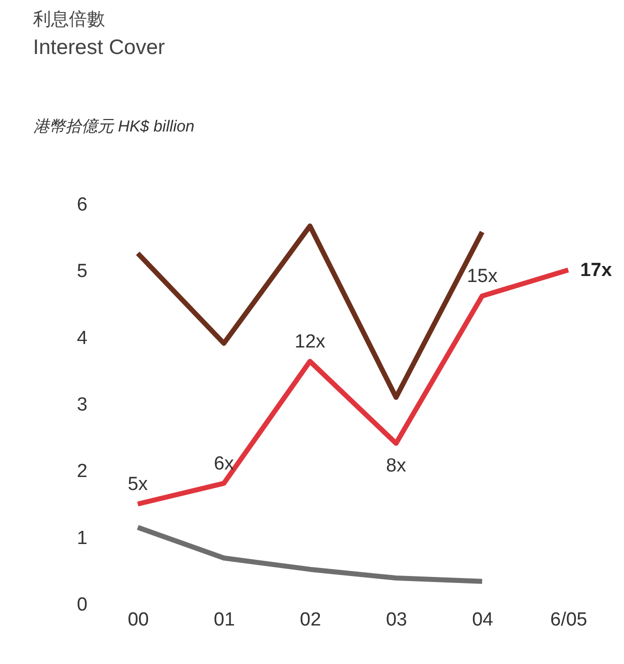 The height and width of the screenshot is (664, 624). What do you see at coordinates (310, 341) in the screenshot?
I see `annotation: 12x` at bounding box center [310, 341].